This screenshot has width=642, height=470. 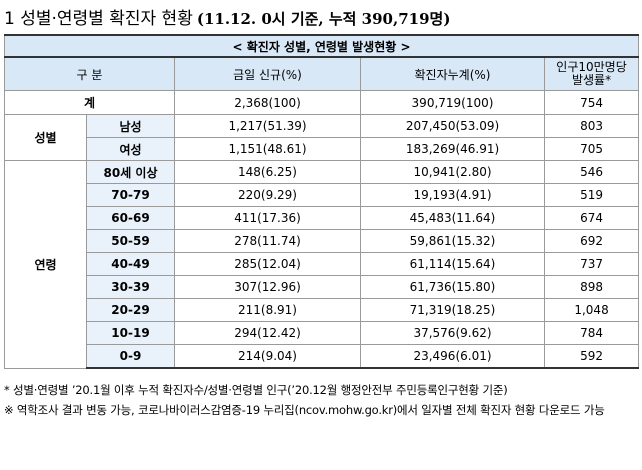 I want to click on table-row-age: 60-69 411(17.36) 45,483(11.64) 674, so click(x=322, y=218).